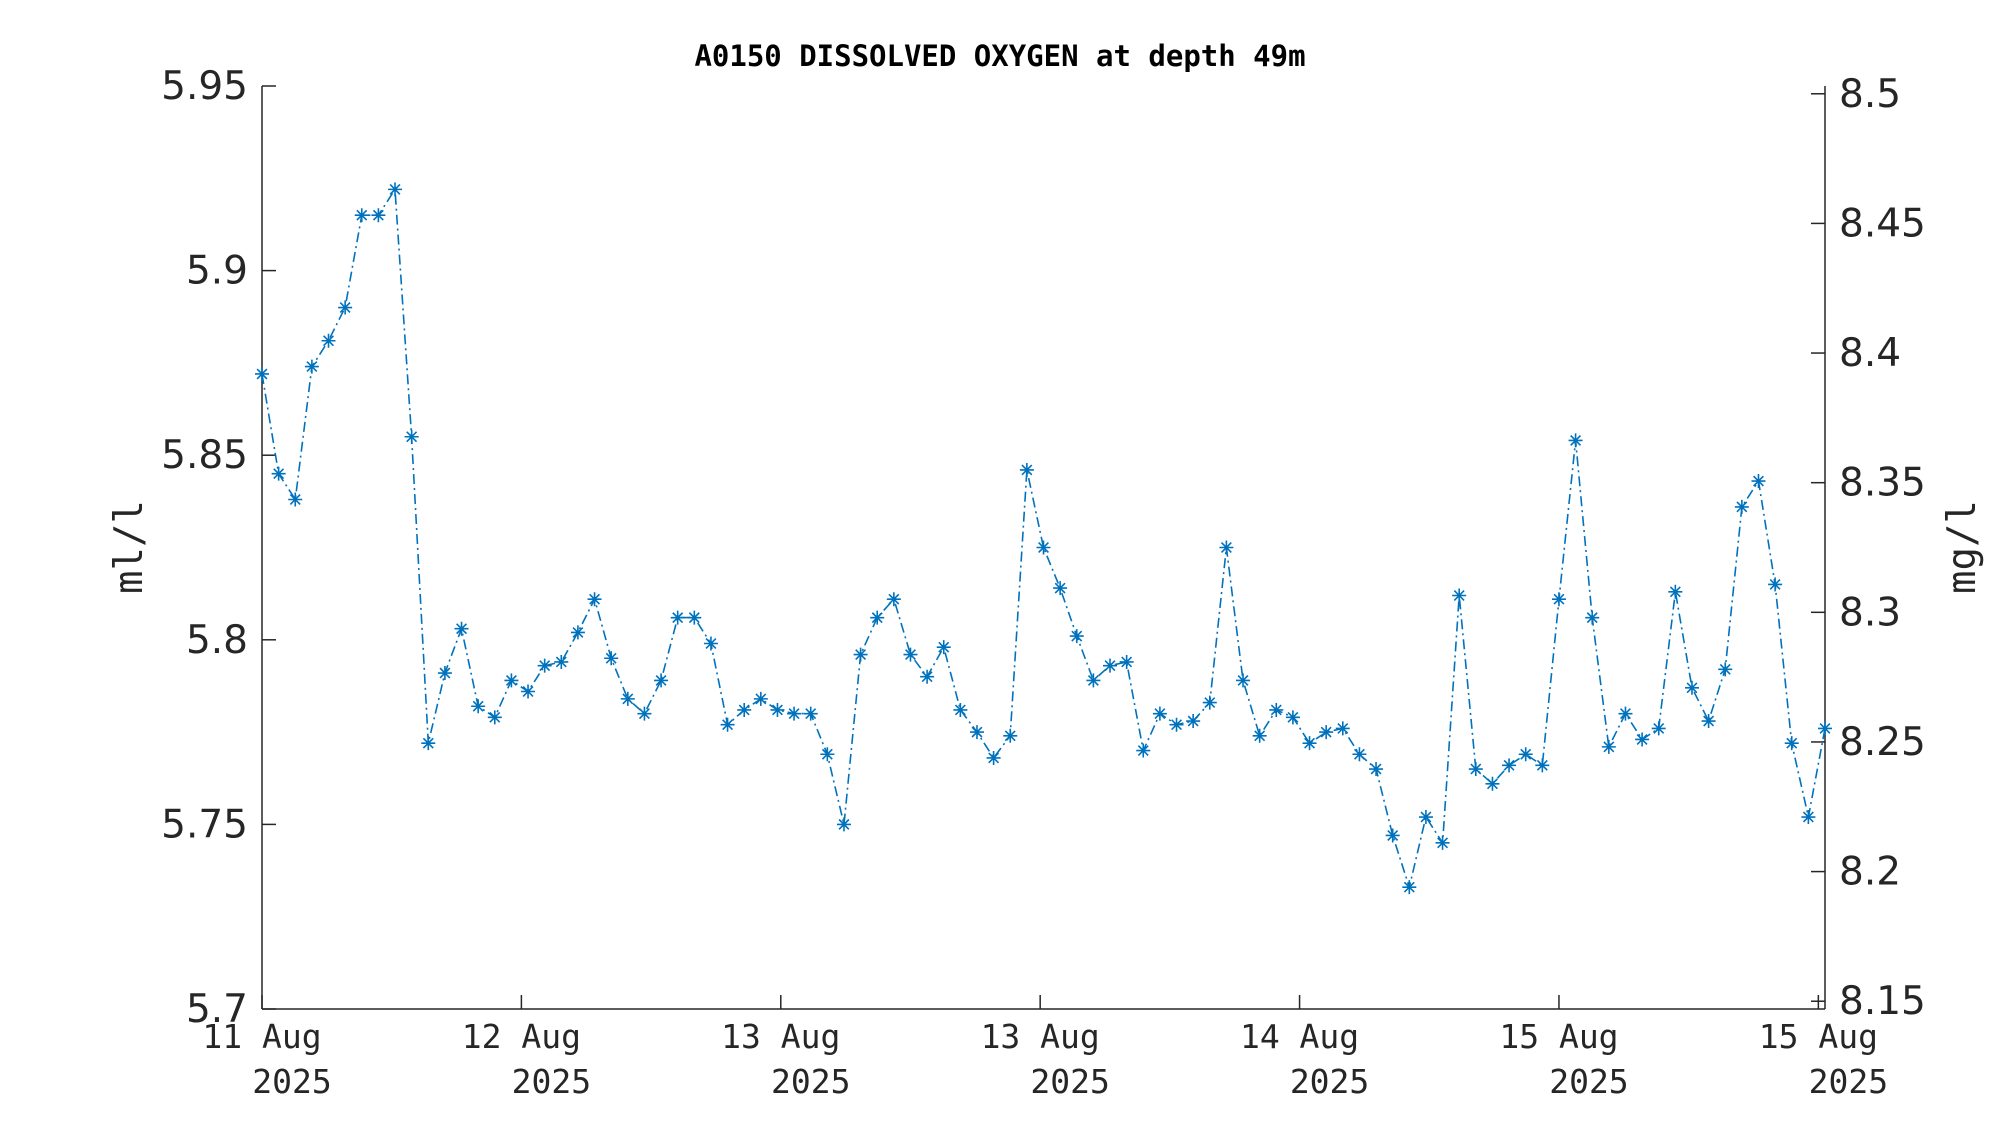  Describe the element at coordinates (204, 455) in the screenshot. I see `left-y-tick-label: 5.85` at that location.